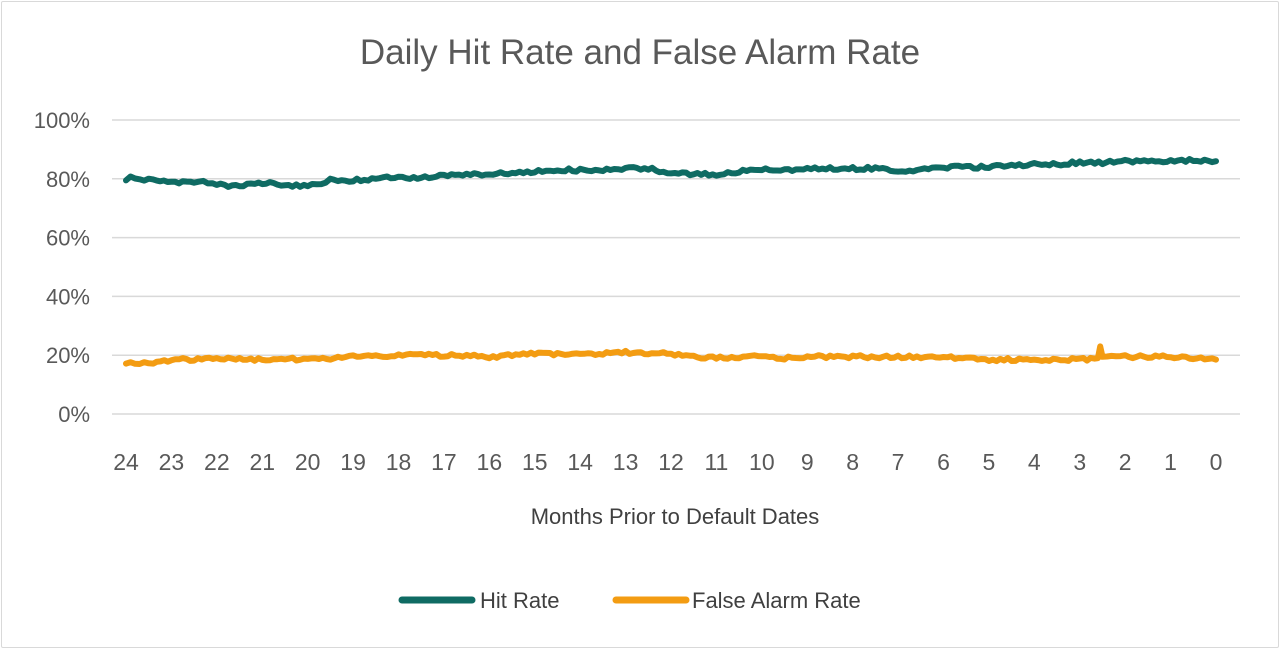 This screenshot has height=649, width=1280. Describe the element at coordinates (1079, 462) in the screenshot. I see `x-tick-label: 3` at that location.